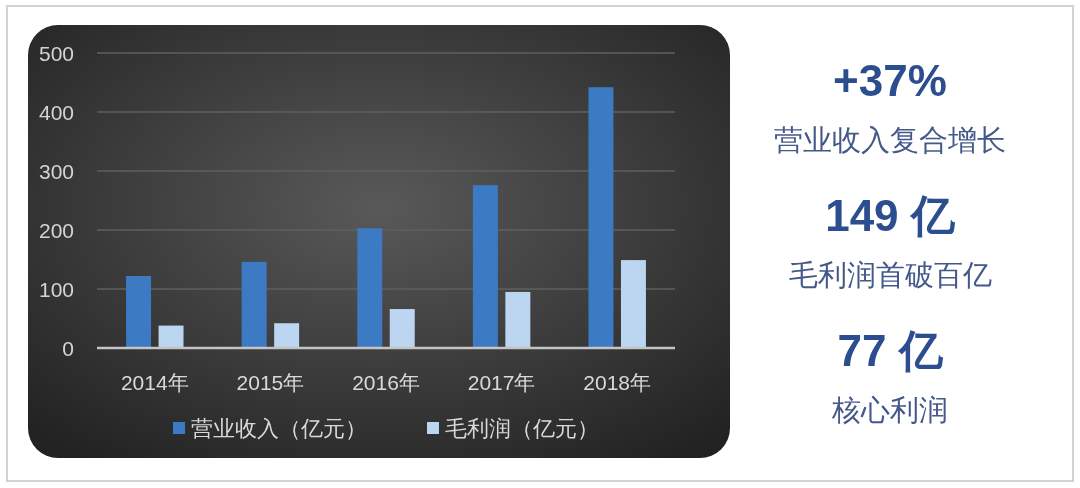 This screenshot has width=1080, height=488. What do you see at coordinates (890, 215) in the screenshot?
I see `text: 149 亿` at bounding box center [890, 215].